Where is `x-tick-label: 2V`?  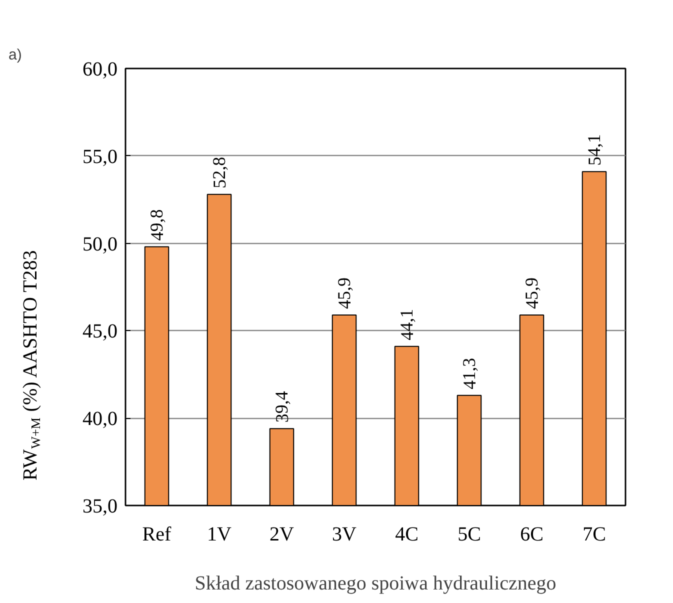 x-tick-label: 2V is located at coordinates (282, 535).